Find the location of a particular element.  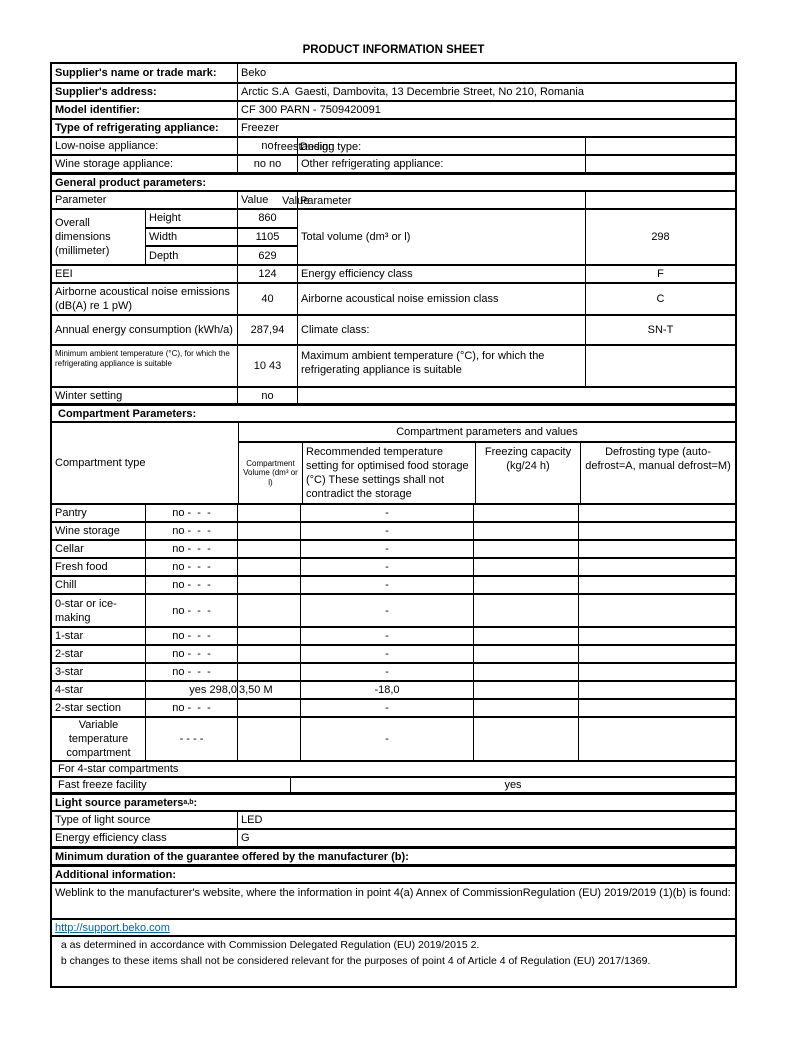

climate-class-value: SN-T is located at coordinates (660, 330).